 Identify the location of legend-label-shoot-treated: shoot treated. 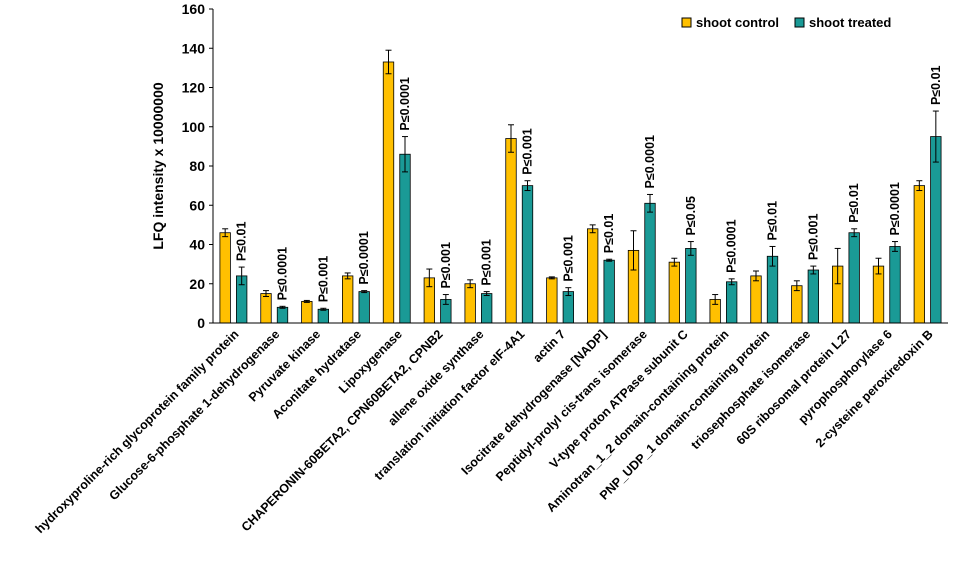
(850, 22).